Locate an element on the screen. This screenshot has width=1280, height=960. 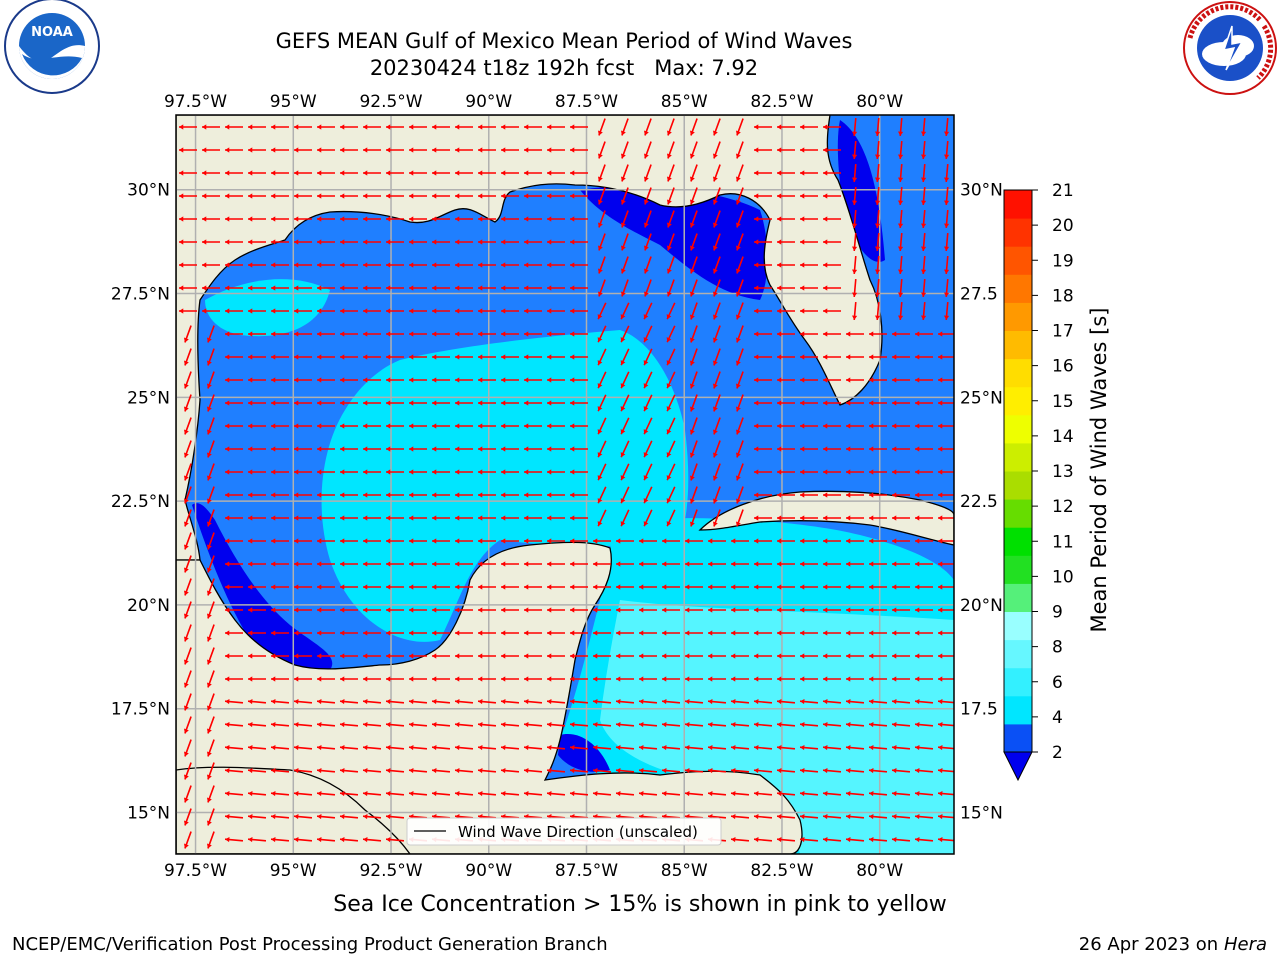
x-tick-top-7: 80°W is located at coordinates (879, 102).